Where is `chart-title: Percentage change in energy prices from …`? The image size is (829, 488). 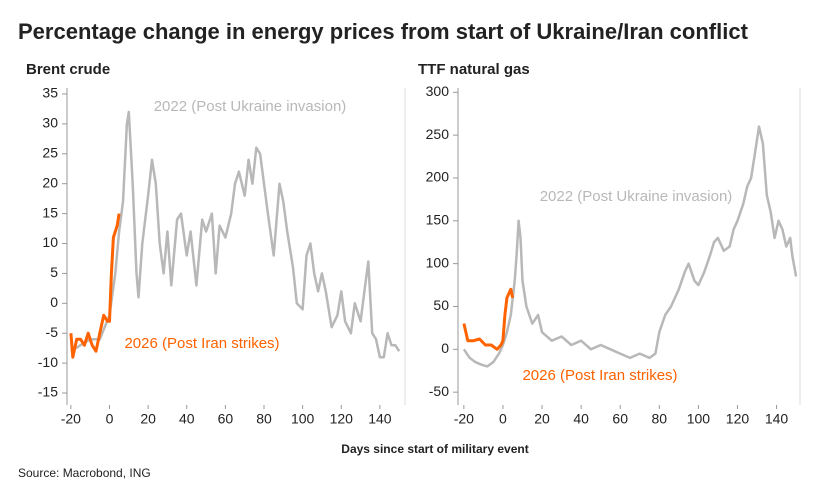
chart-title: Percentage change in energy prices from … is located at coordinates (383, 31).